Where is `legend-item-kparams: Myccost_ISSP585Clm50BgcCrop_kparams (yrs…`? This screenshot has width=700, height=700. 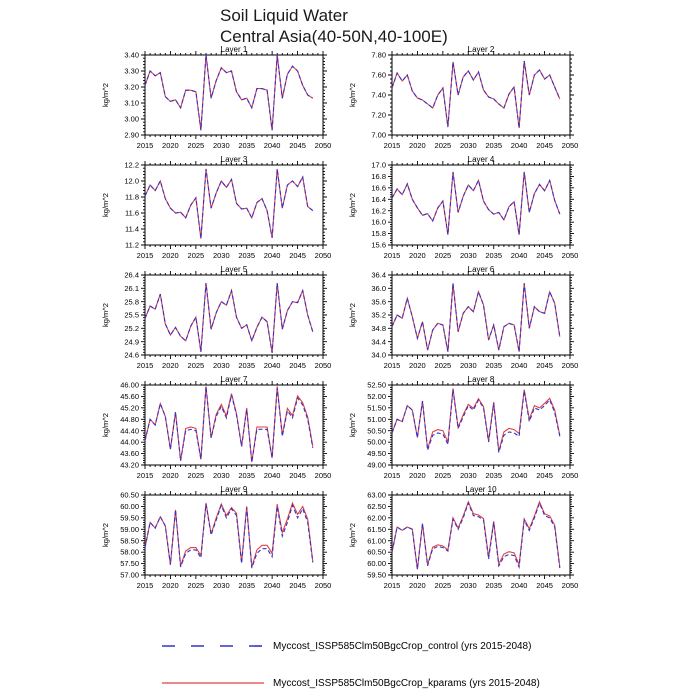 legend-item-kparams: Myccost_ISSP585Clm50BgcCrop_kparams (yrs… is located at coordinates (350, 683).